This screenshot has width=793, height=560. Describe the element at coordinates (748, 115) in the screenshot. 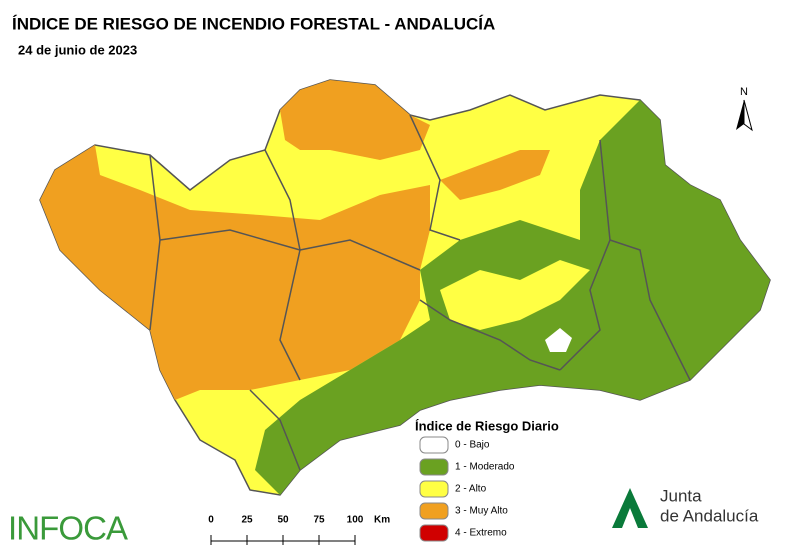

I see `north-arrow-right` at that location.